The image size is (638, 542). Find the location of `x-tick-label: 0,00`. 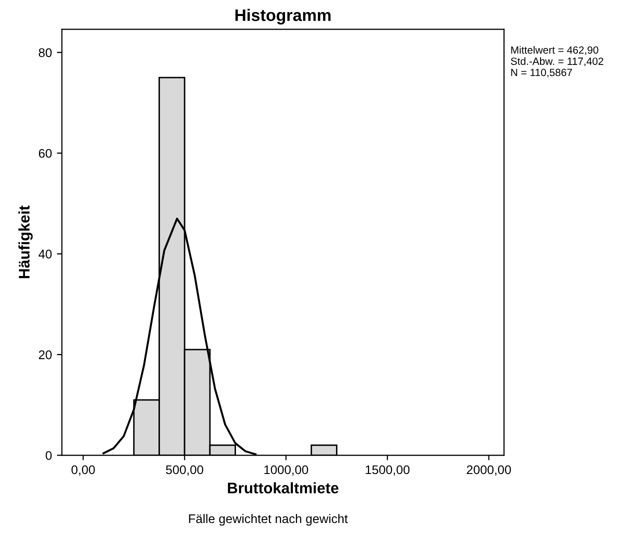

x-tick-label: 0,00 is located at coordinates (83, 470).